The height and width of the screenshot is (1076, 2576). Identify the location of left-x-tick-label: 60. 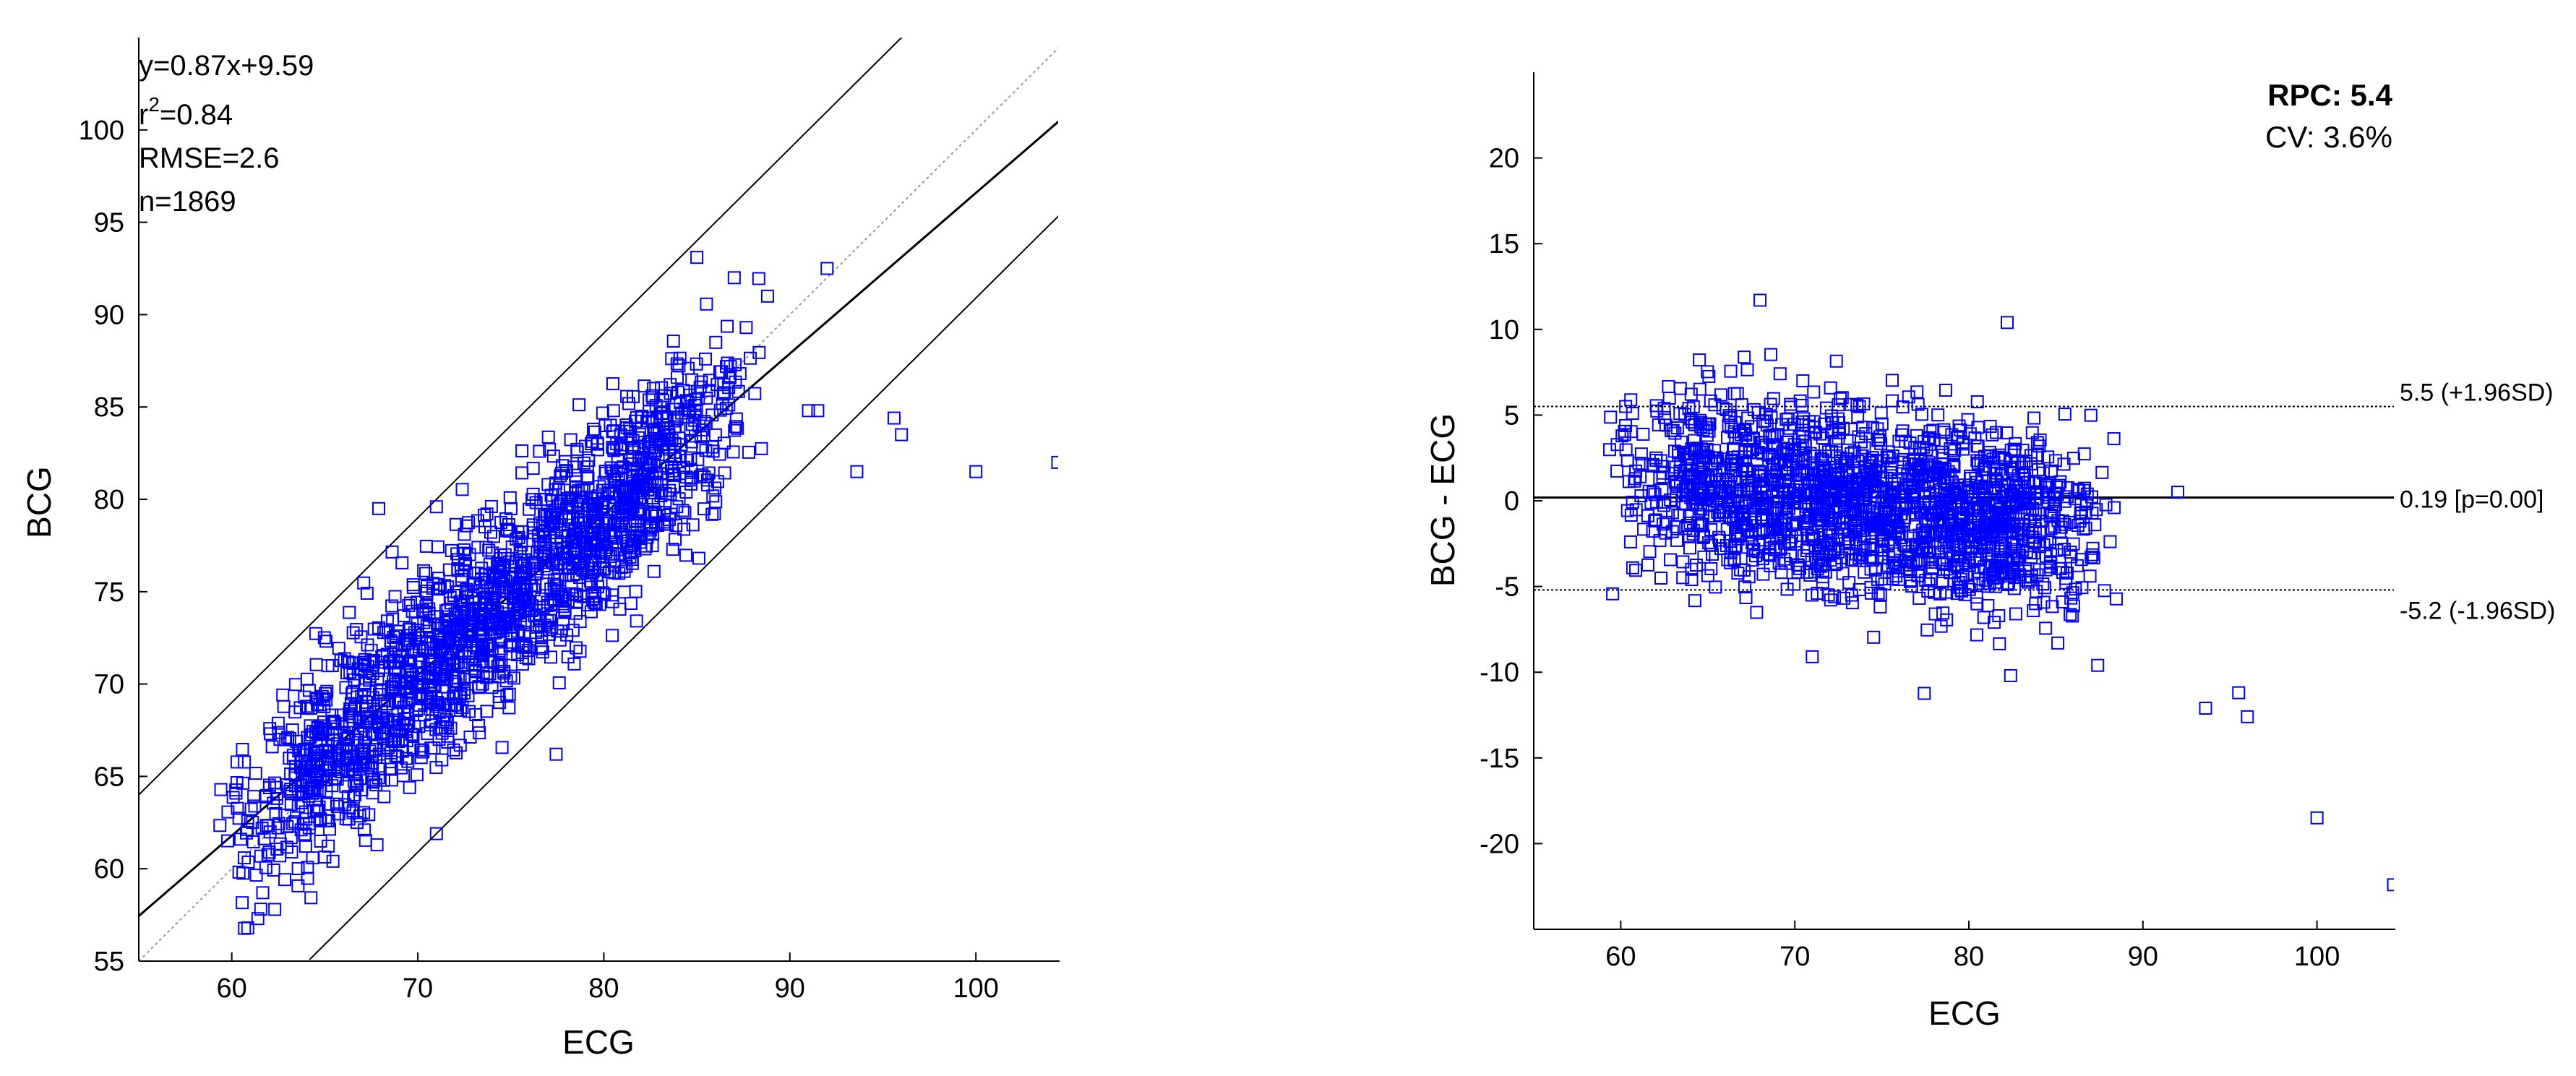
(232, 988).